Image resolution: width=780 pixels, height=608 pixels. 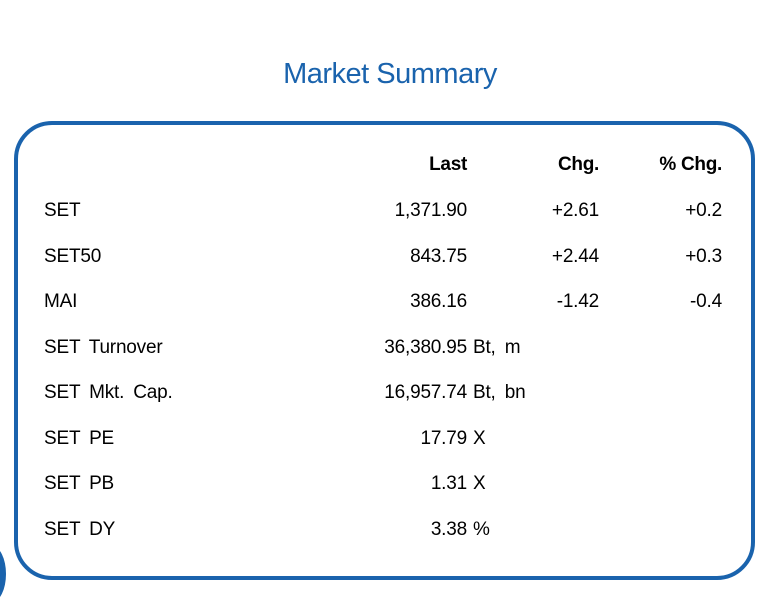 What do you see at coordinates (103, 347) in the screenshot?
I see `row-name: SET Turnover` at bounding box center [103, 347].